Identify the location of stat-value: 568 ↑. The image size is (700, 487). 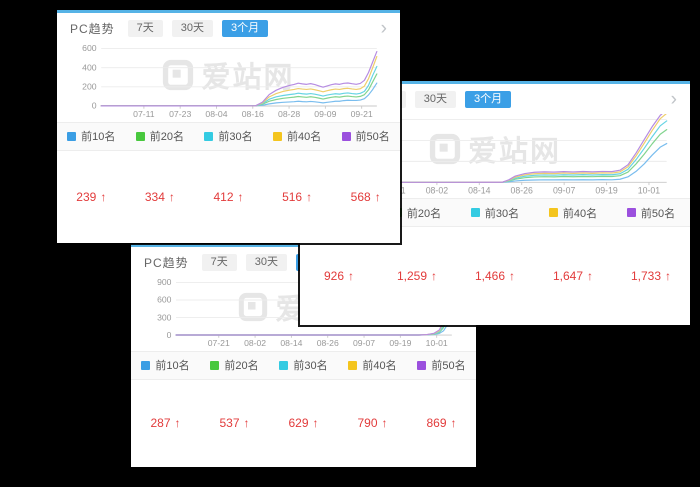
(365, 197).